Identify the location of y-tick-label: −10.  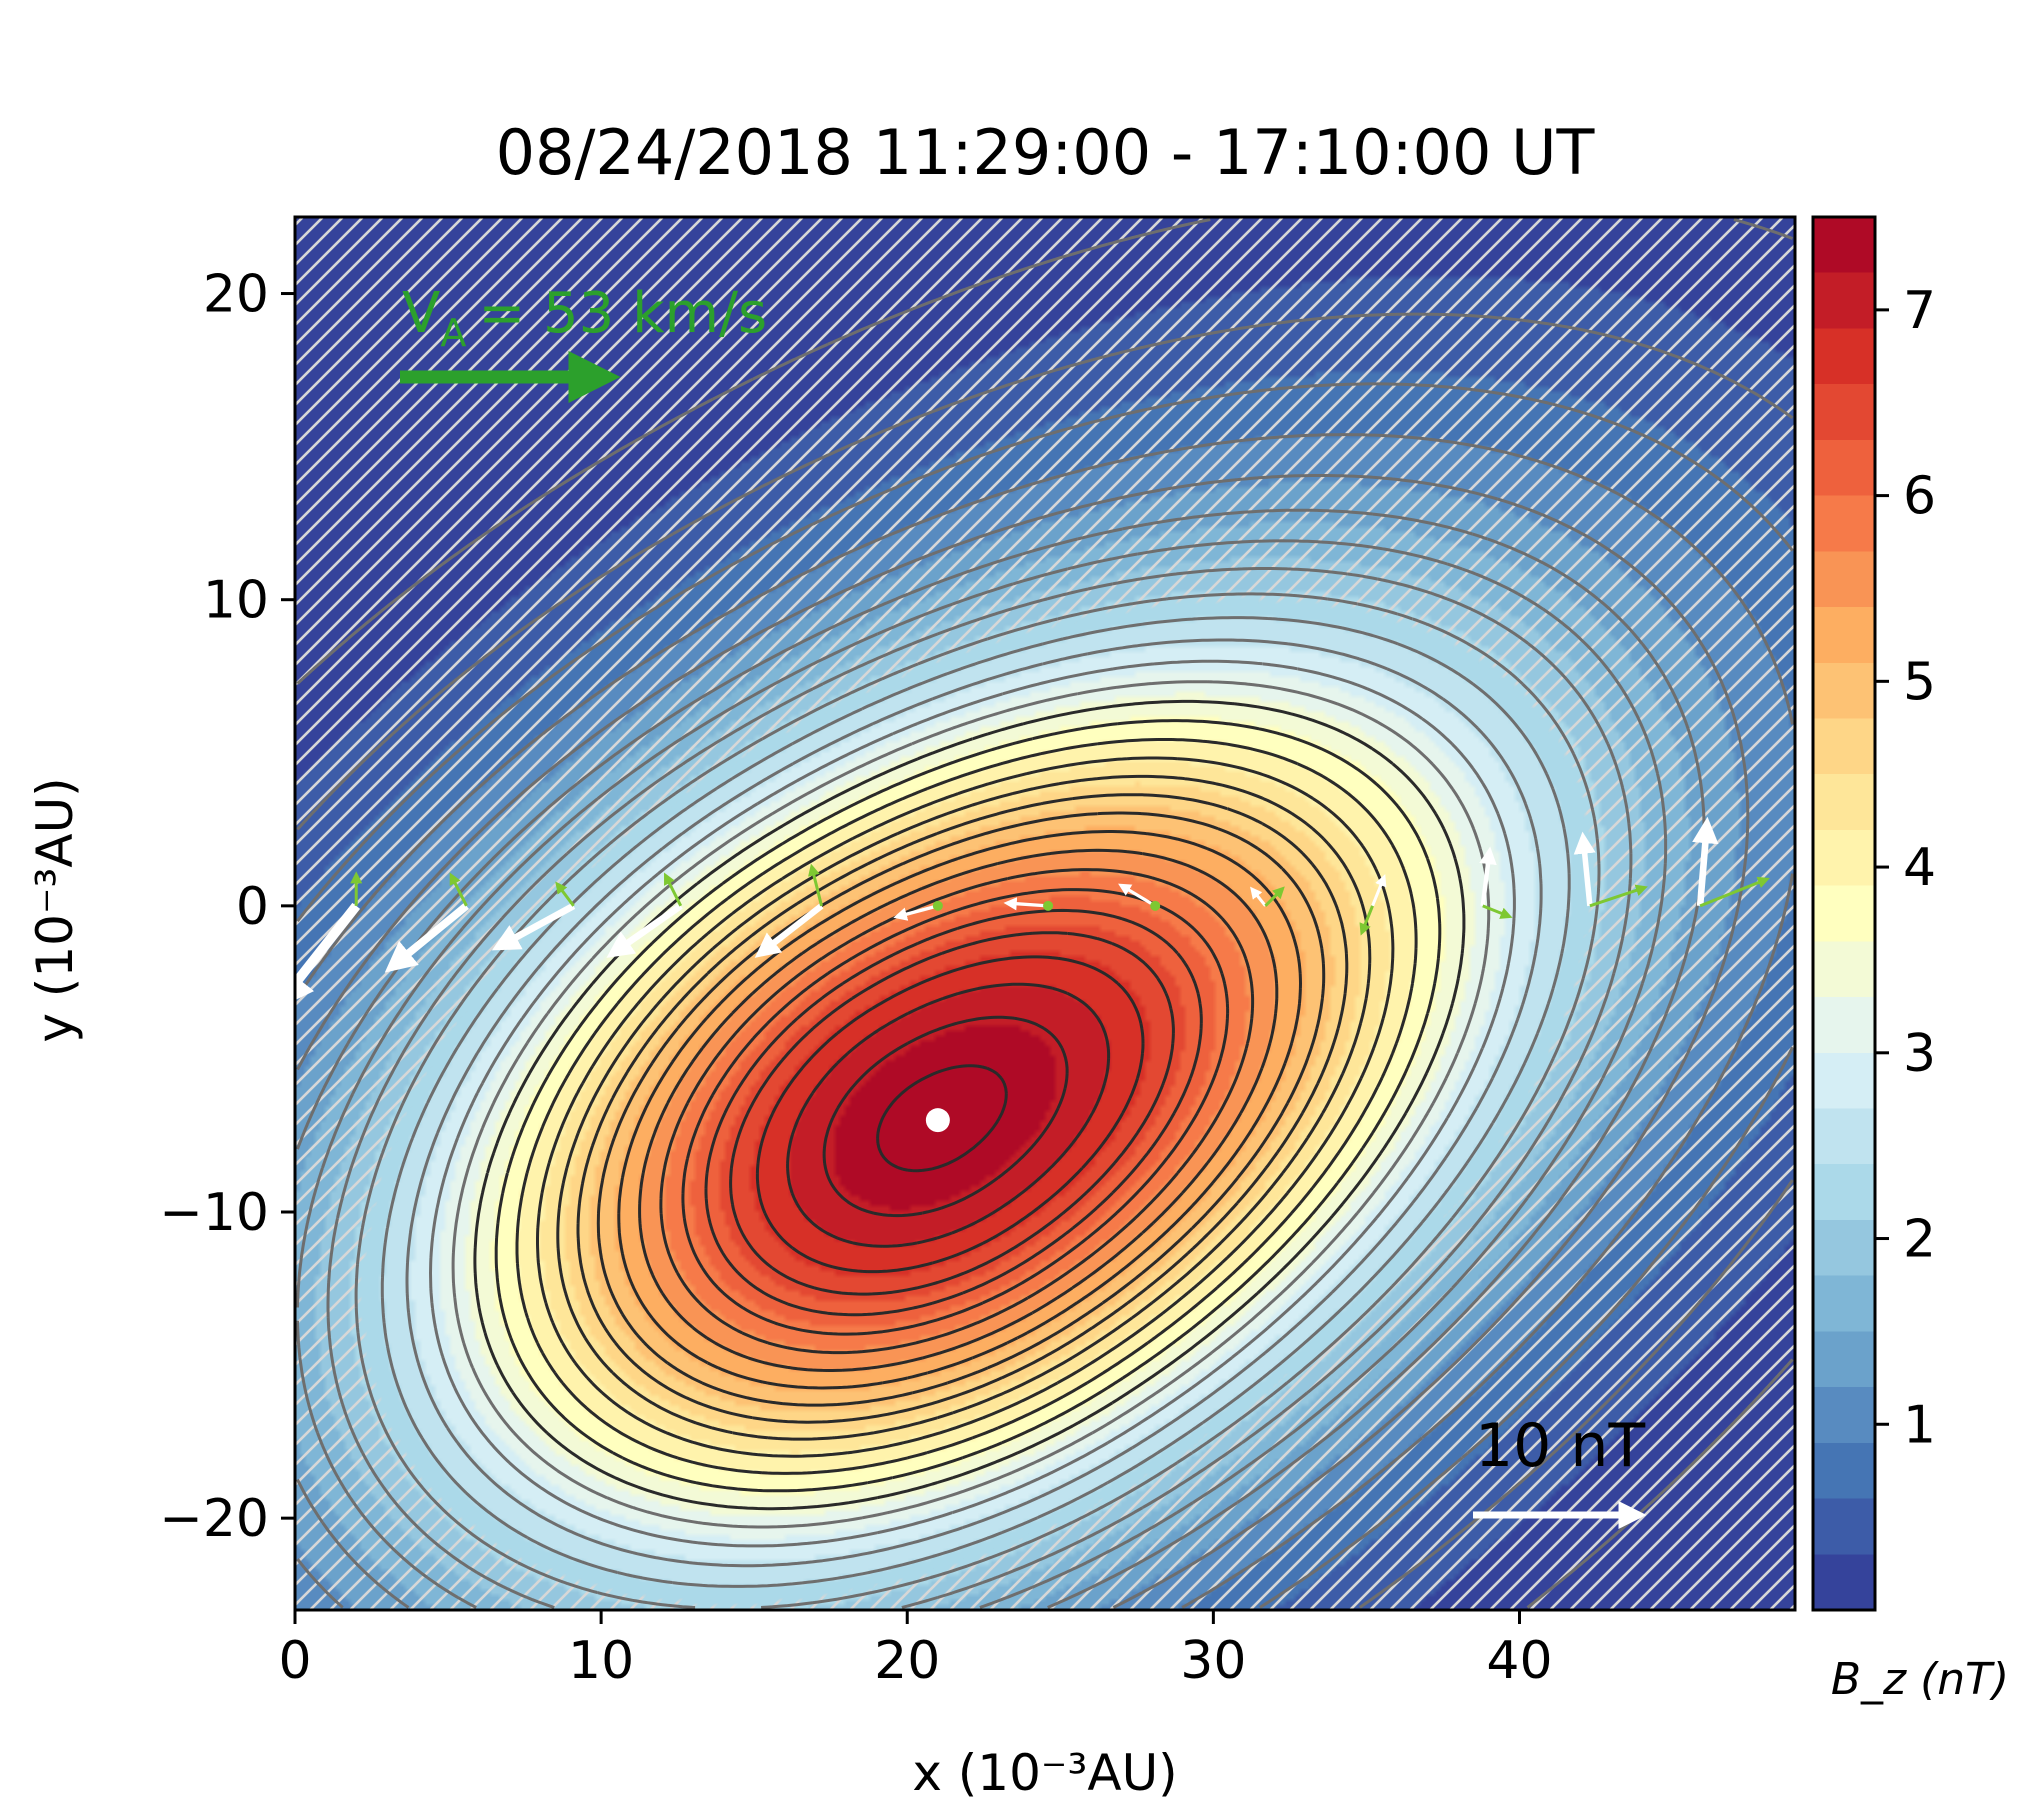
(214, 1213).